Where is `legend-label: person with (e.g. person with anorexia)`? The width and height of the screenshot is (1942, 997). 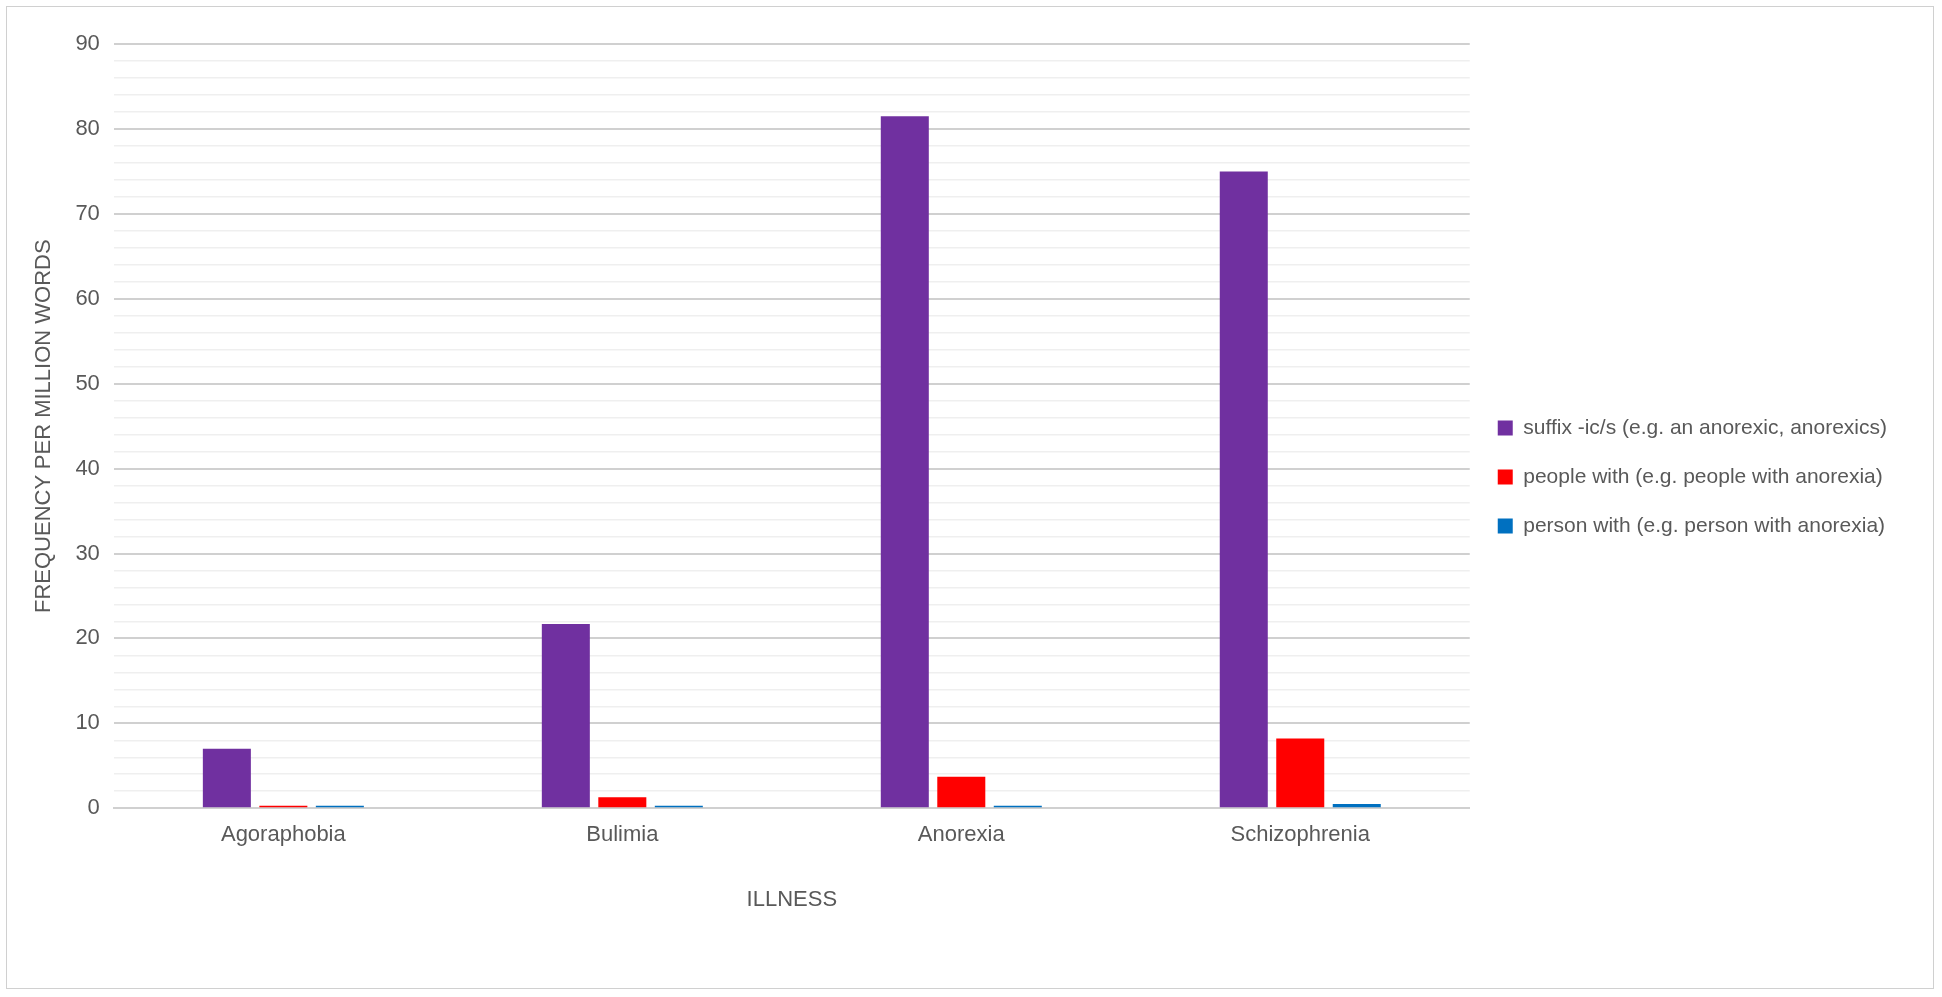
legend-label: person with (e.g. person with anorexia) is located at coordinates (1704, 524).